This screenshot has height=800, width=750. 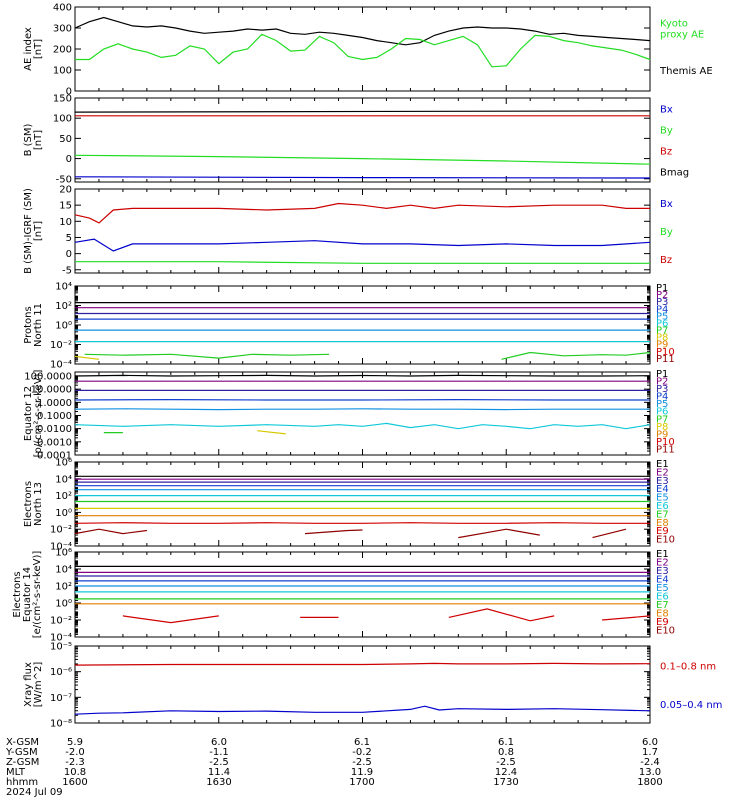 I want to click on eph-value: -2.4, so click(x=650, y=762).